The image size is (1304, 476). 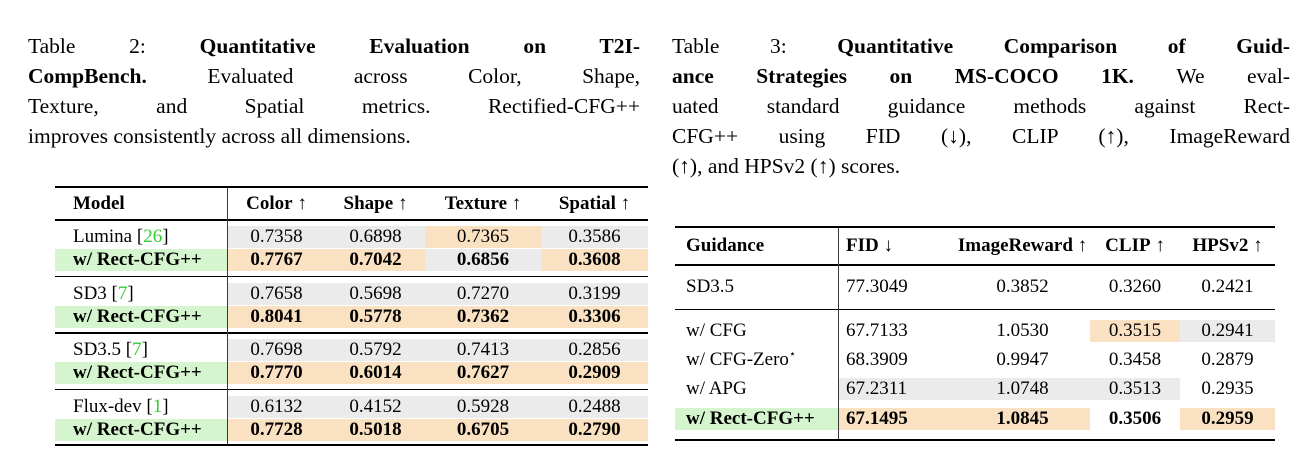 What do you see at coordinates (1227, 388) in the screenshot?
I see `value-cell: 0.2935` at bounding box center [1227, 388].